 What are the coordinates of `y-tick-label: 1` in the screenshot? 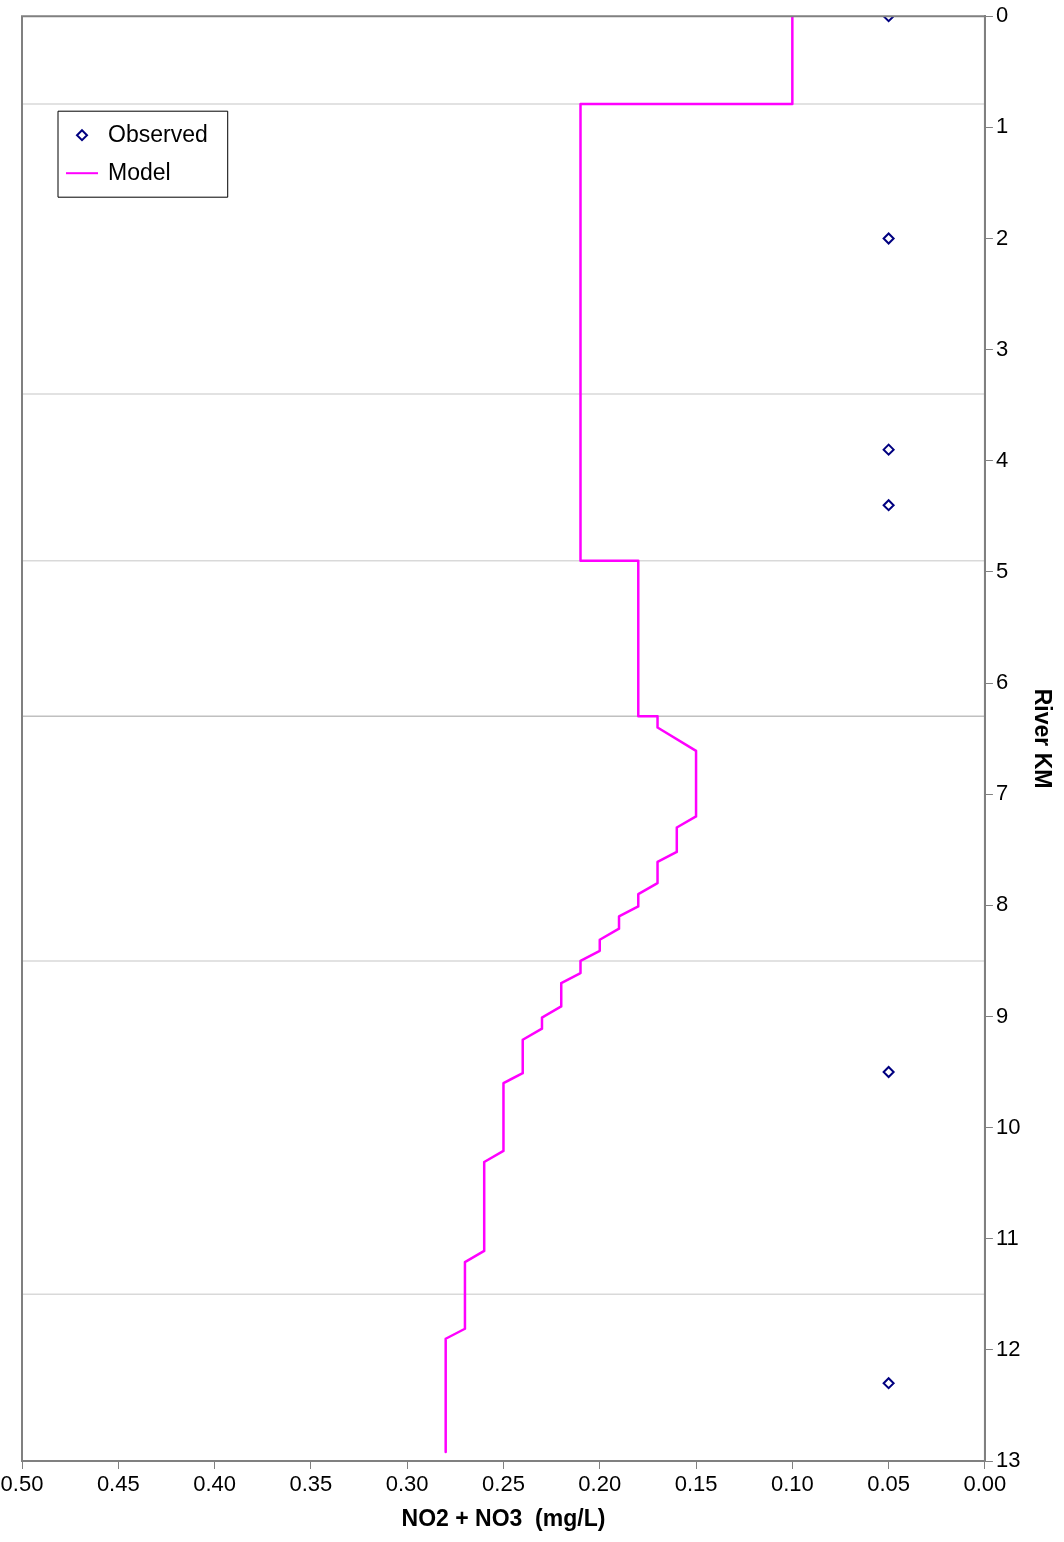 It's located at (1002, 126).